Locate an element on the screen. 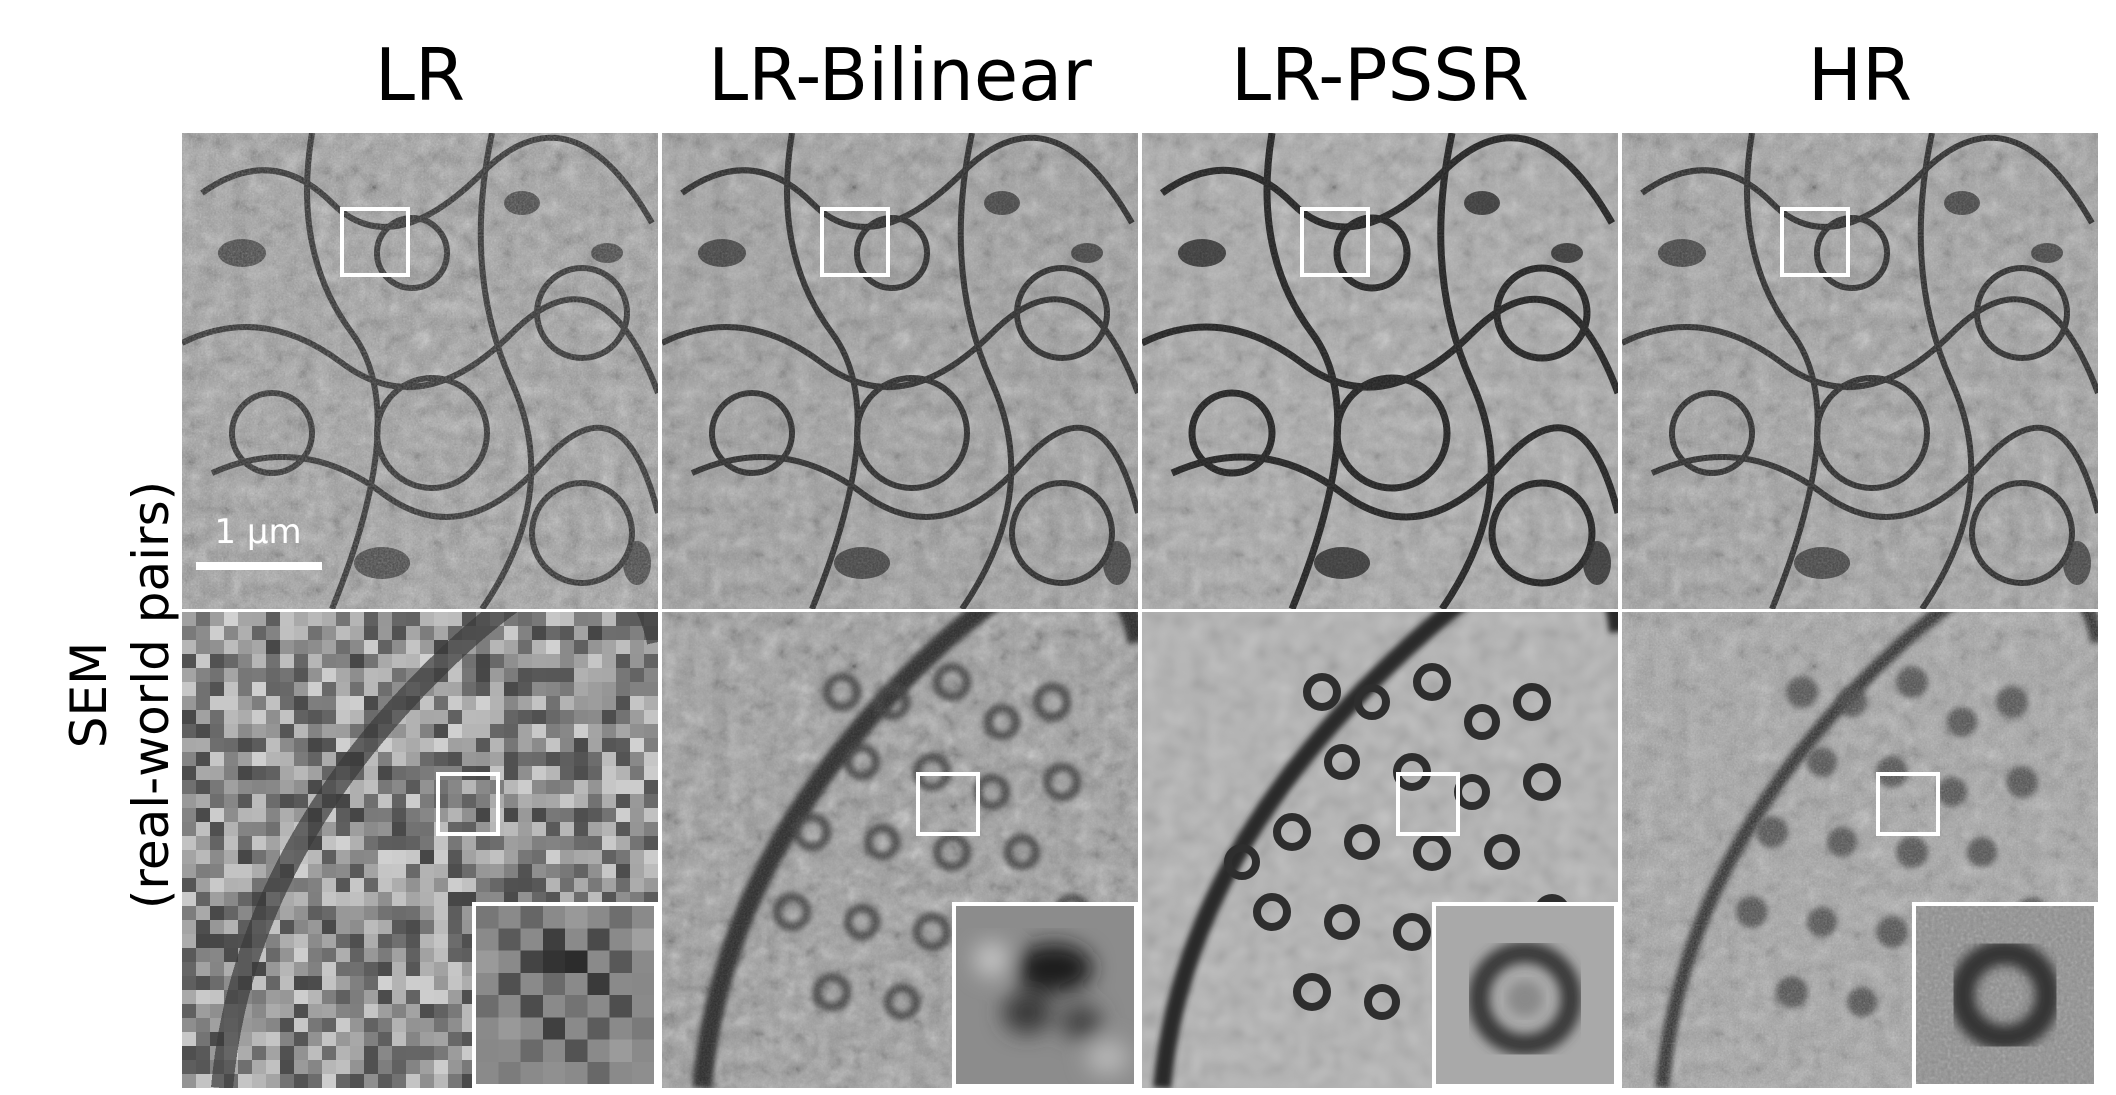 The height and width of the screenshot is (1095, 2116). overview-panel-hr is located at coordinates (1860, 371).